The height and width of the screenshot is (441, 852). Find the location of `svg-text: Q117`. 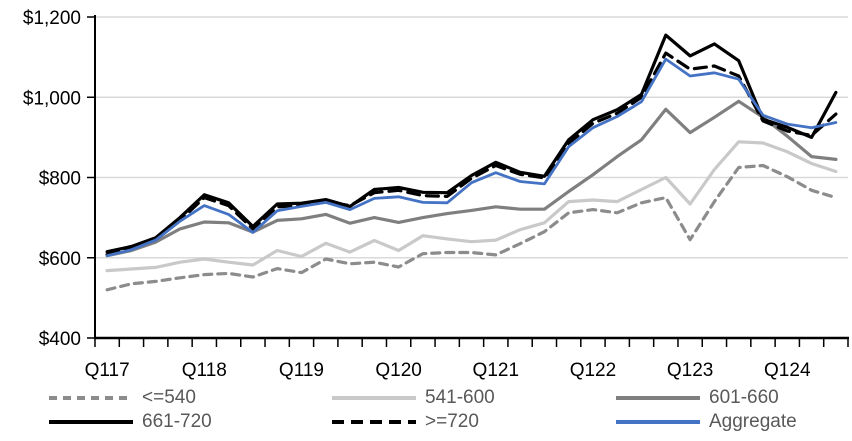

svg-text: Q117 is located at coordinates (107, 370).